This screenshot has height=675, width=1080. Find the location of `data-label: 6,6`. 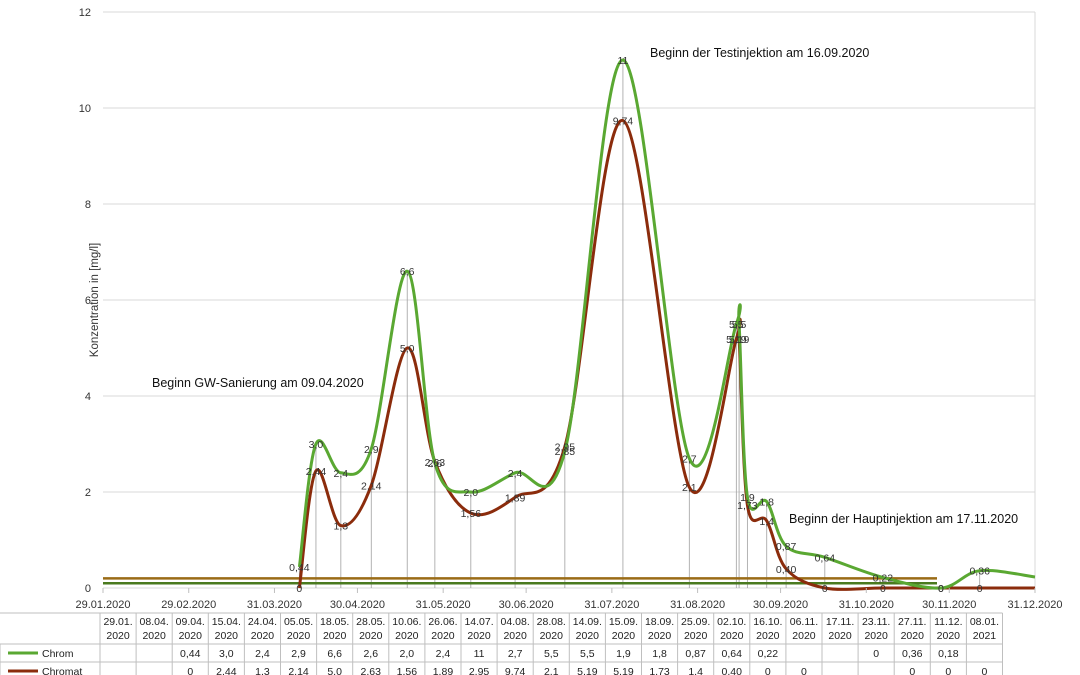

data-label: 6,6 is located at coordinates (407, 272).